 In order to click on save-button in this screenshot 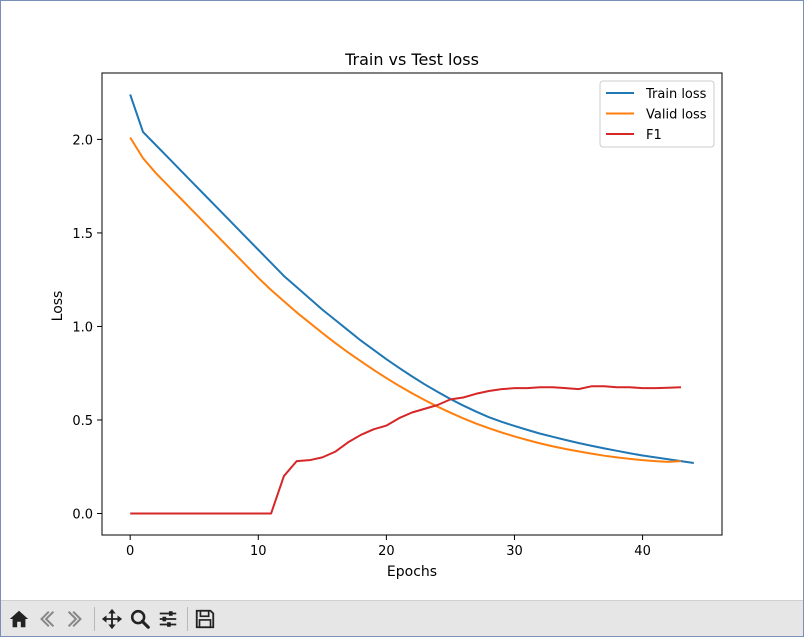, I will do `click(205, 619)`.